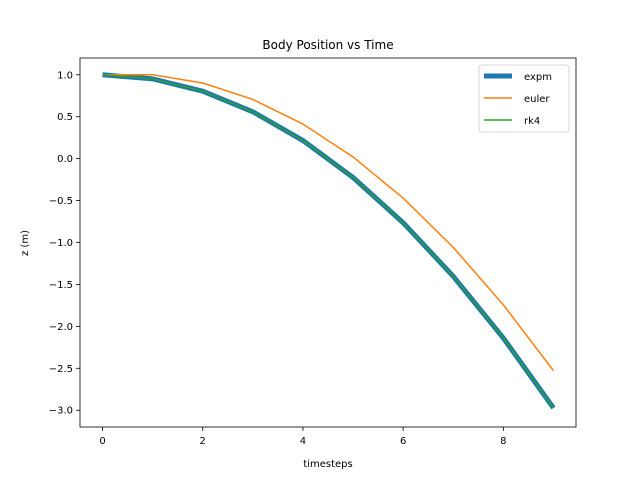 The image size is (640, 480). Describe the element at coordinates (61, 243) in the screenshot. I see `y-tick-label: −1.0` at that location.